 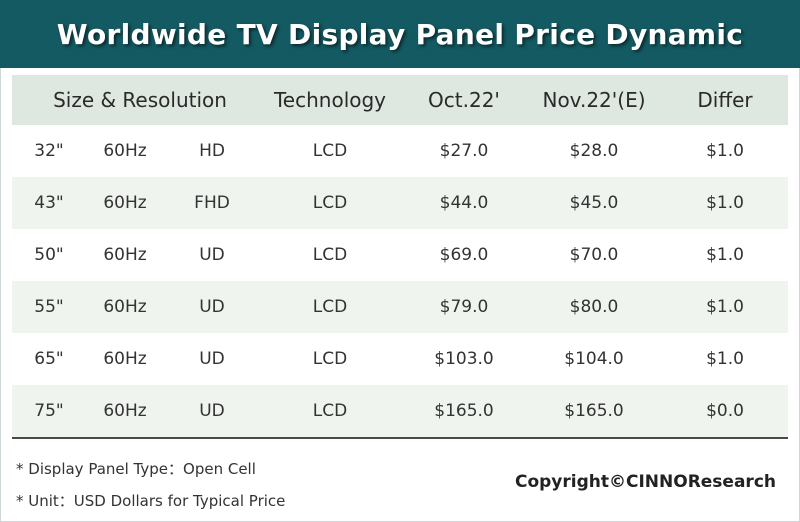 What do you see at coordinates (151, 501) in the screenshot?
I see `note-unit: * Unit：USD Dollars for Typical Price` at bounding box center [151, 501].